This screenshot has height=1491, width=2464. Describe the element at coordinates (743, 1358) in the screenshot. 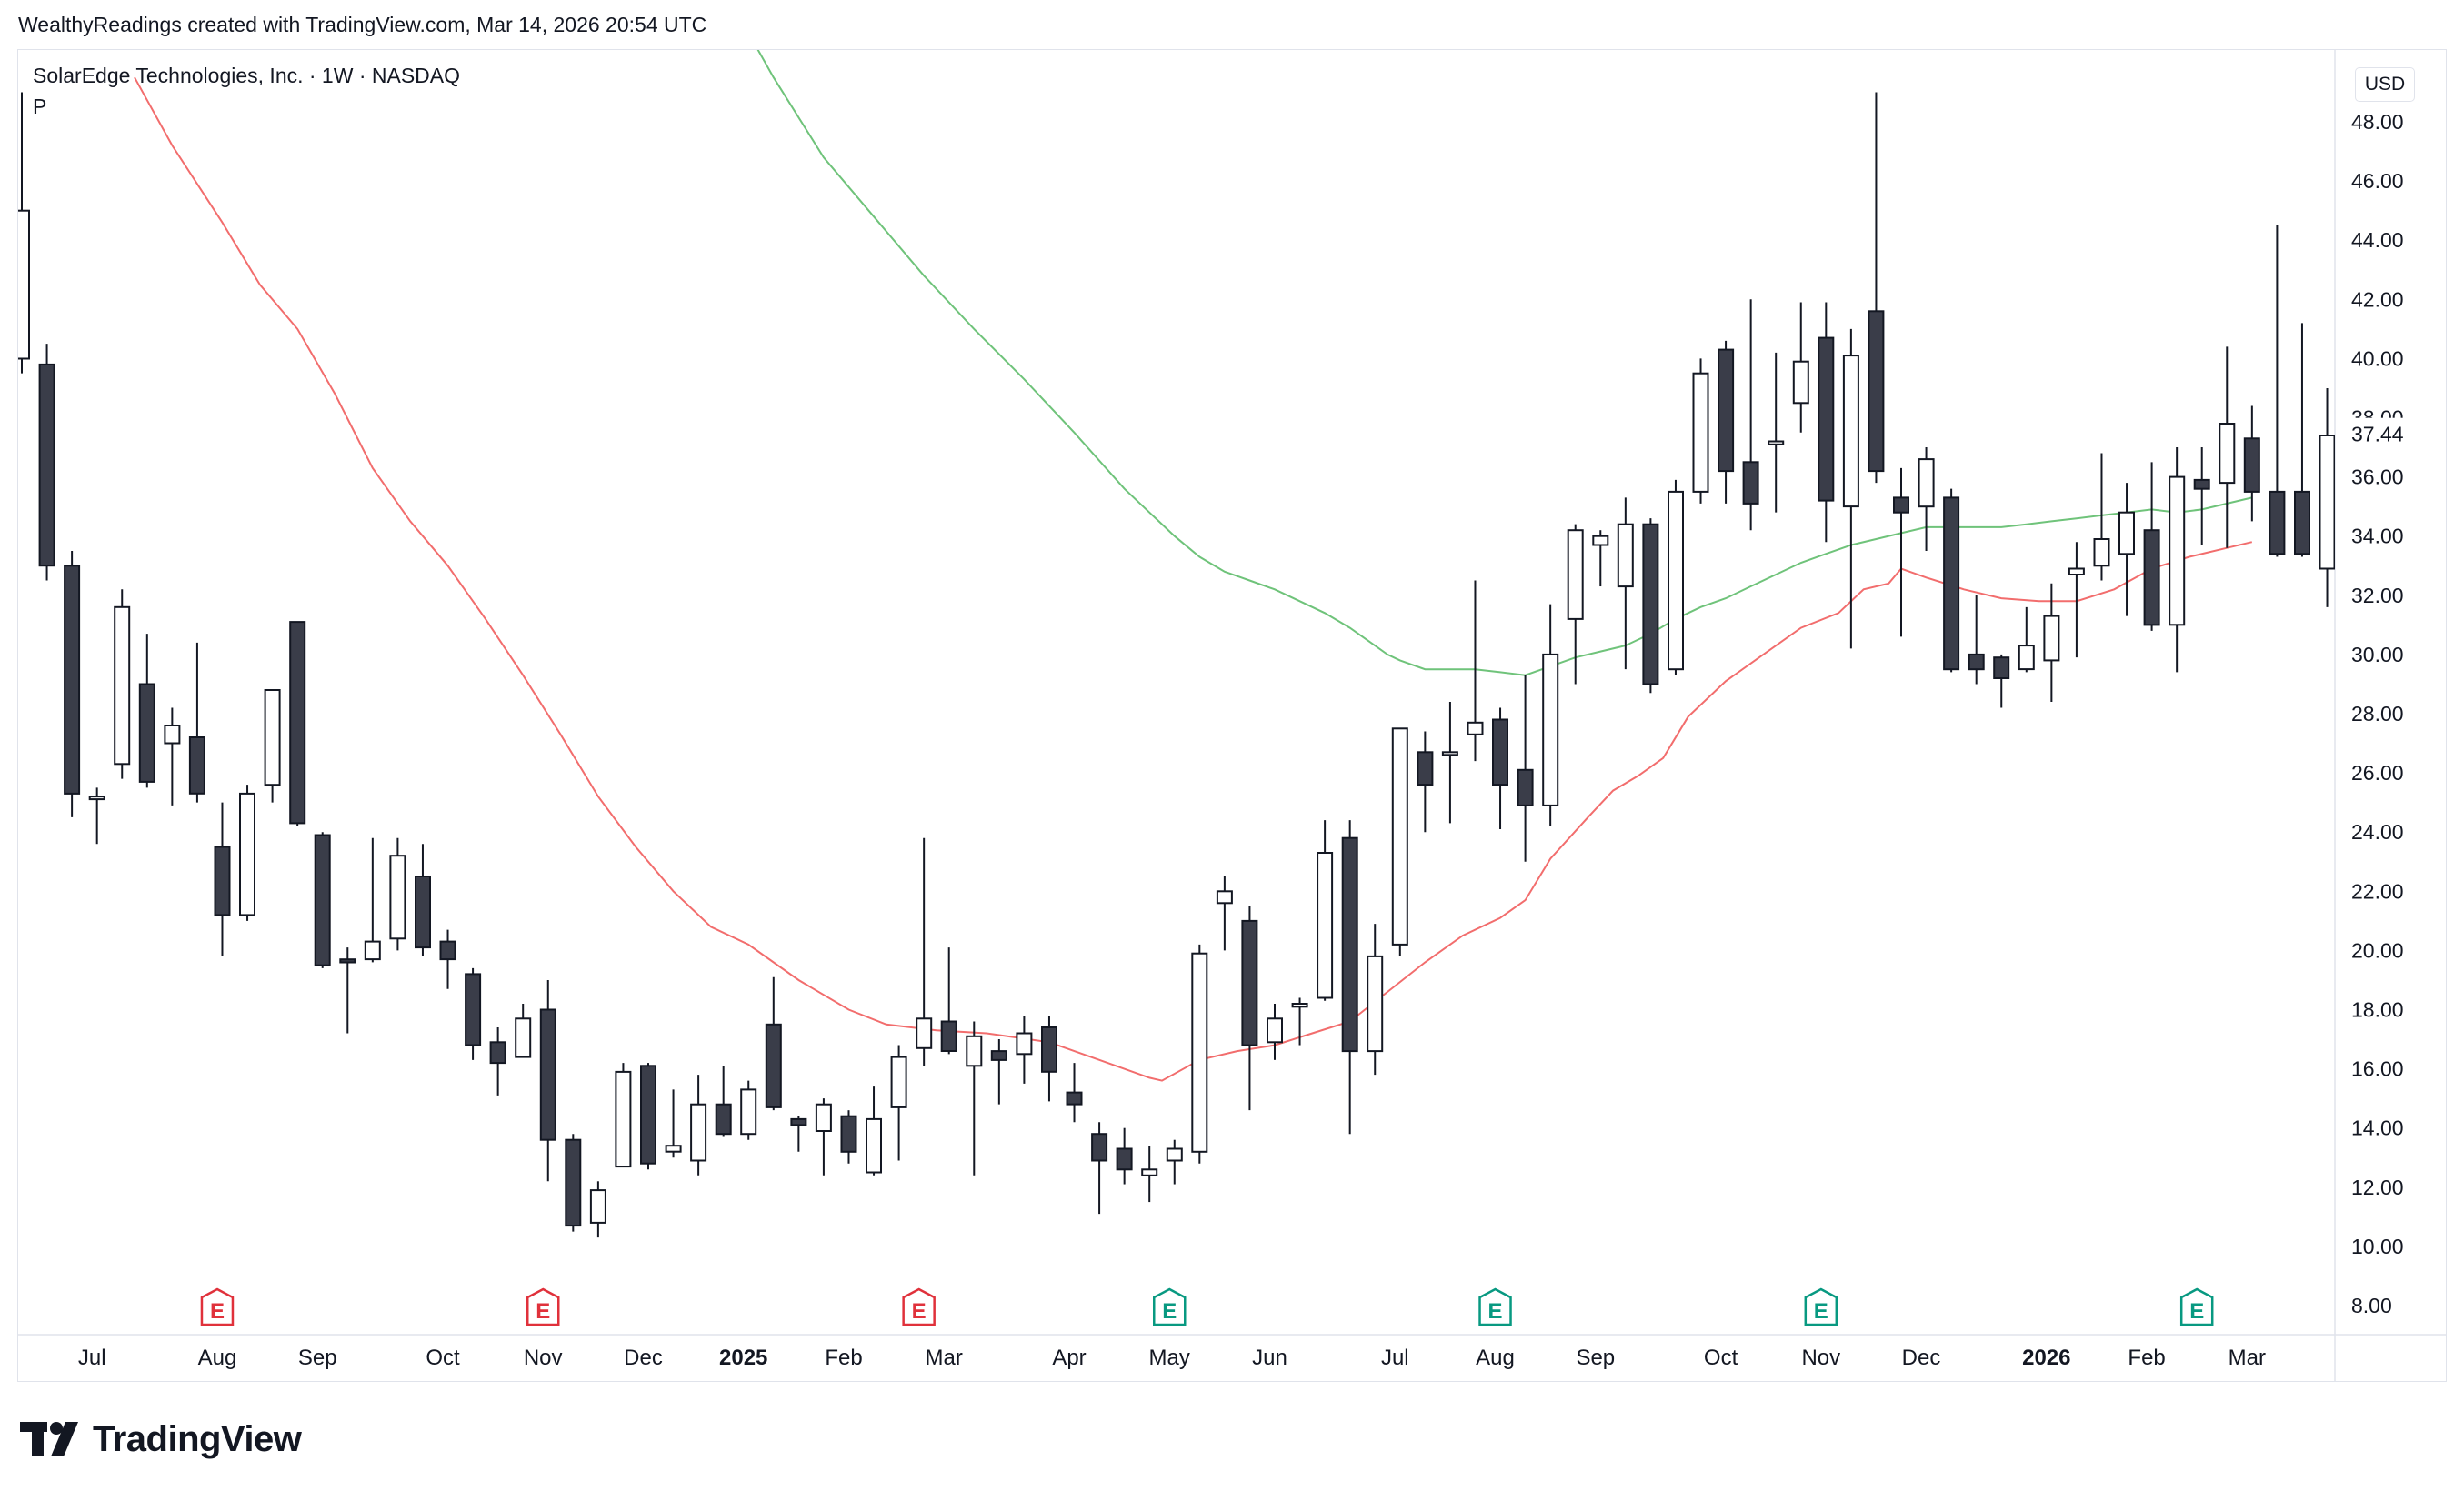

I see `x-tick-label: 2025` at that location.